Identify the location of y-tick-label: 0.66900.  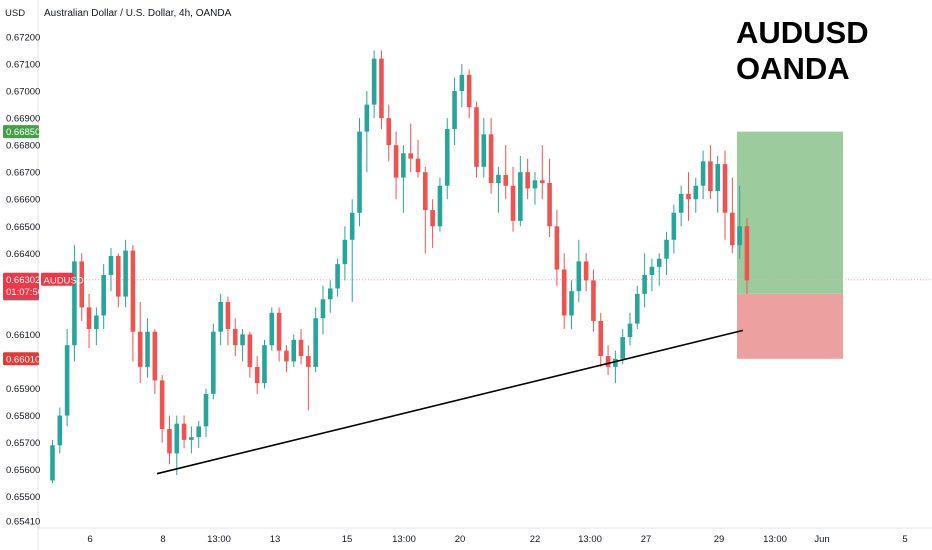
(23, 119).